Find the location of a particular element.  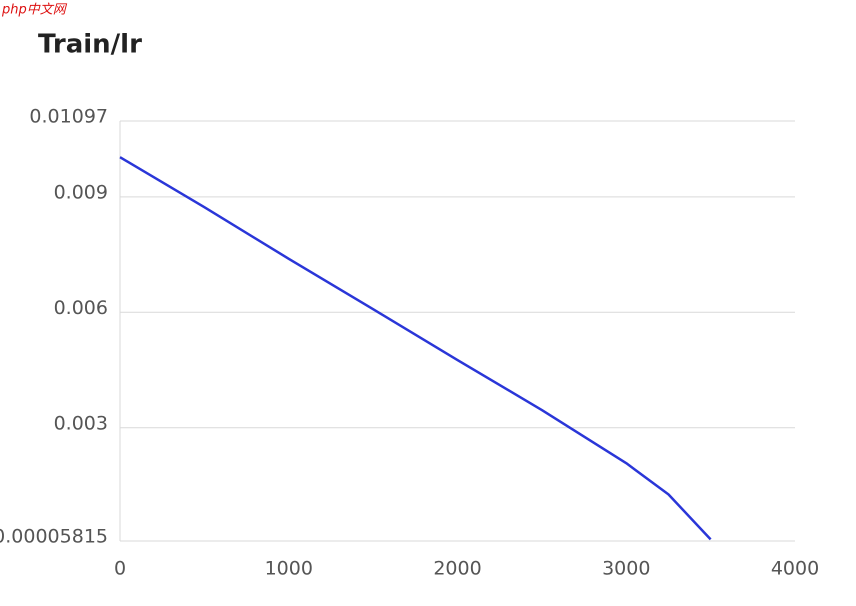

chart-title: Train/lr is located at coordinates (90, 45).